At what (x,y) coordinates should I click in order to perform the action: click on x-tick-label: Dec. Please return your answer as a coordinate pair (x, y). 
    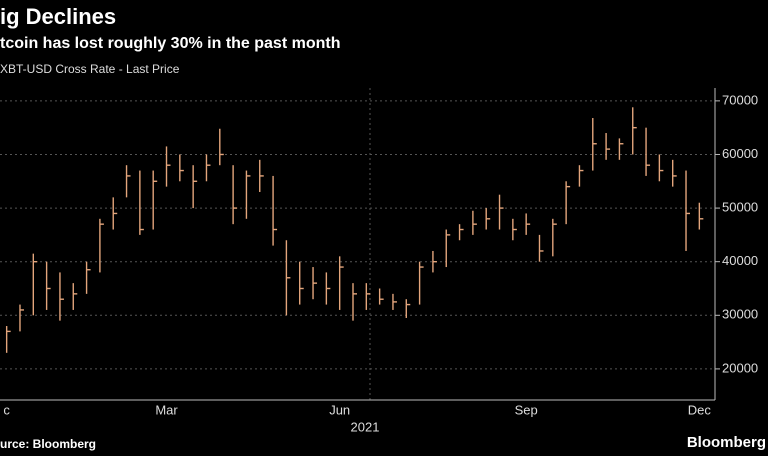
    Looking at the image, I should click on (700, 409).